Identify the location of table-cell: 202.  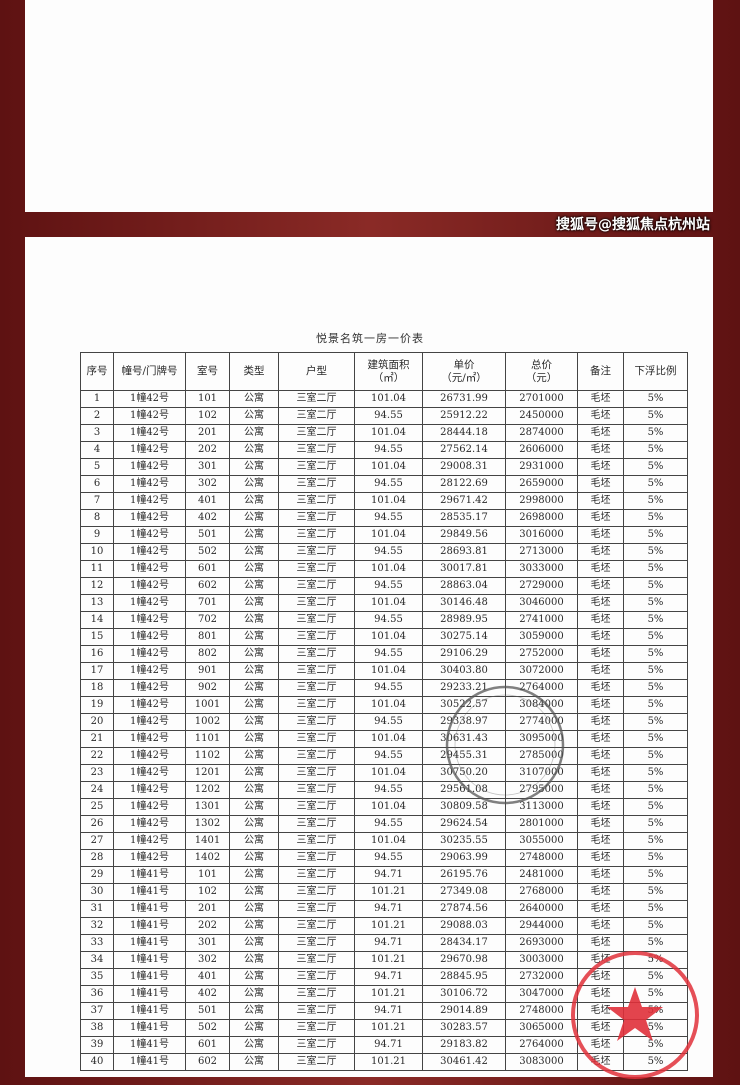
(207, 450).